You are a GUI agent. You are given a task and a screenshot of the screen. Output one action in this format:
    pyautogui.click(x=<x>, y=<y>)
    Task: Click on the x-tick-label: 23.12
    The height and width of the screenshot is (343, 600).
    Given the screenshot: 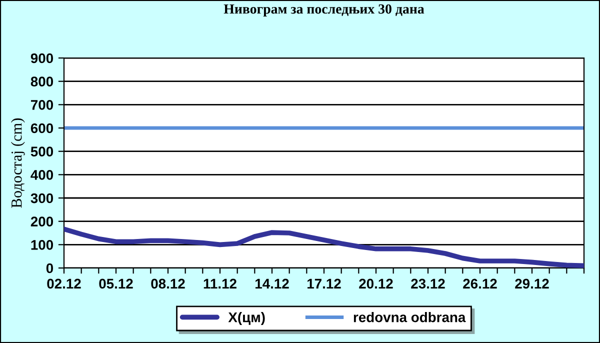 What is the action you would take?
    pyautogui.click(x=428, y=283)
    